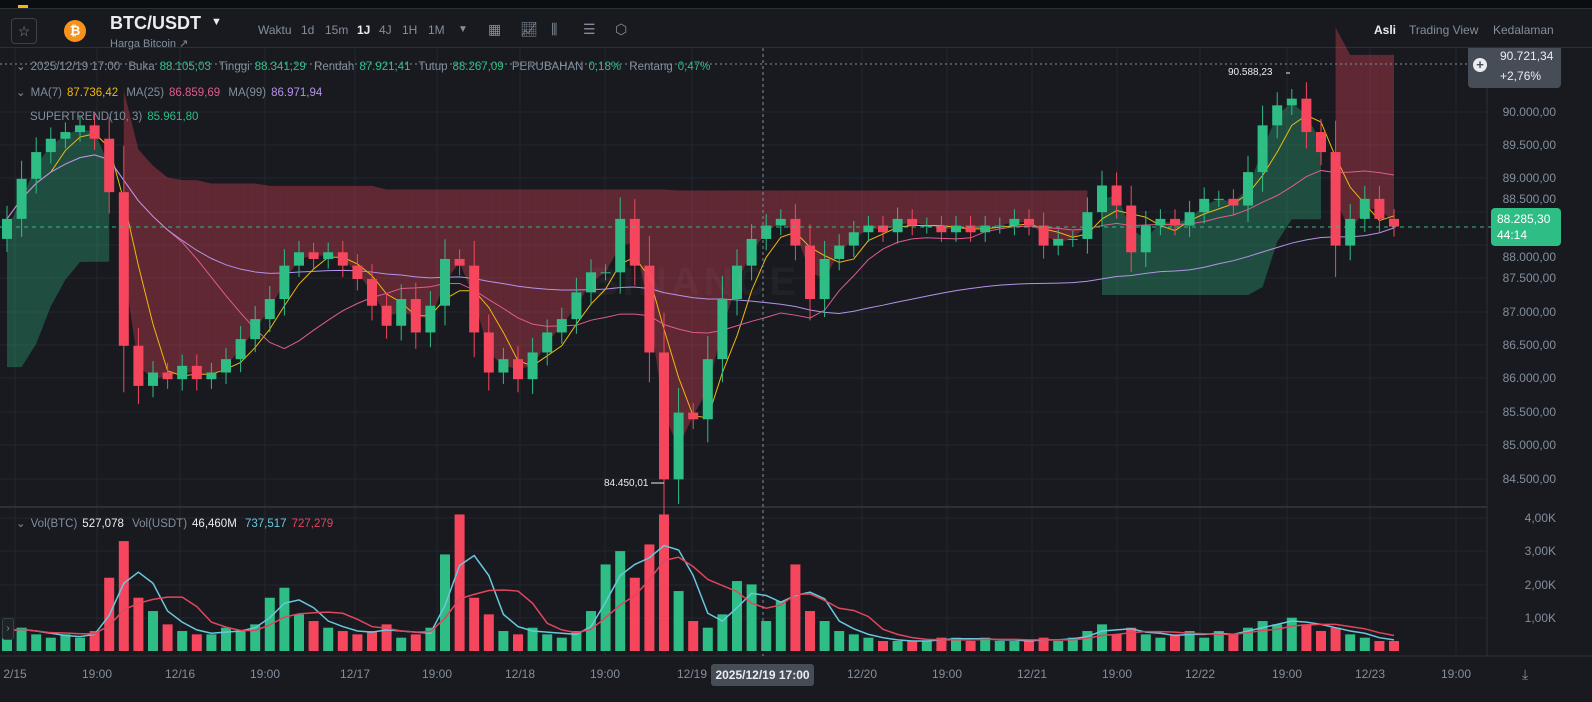 This screenshot has width=1592, height=702. Describe the element at coordinates (23, 6) in the screenshot. I see `active-tab-marker` at that location.